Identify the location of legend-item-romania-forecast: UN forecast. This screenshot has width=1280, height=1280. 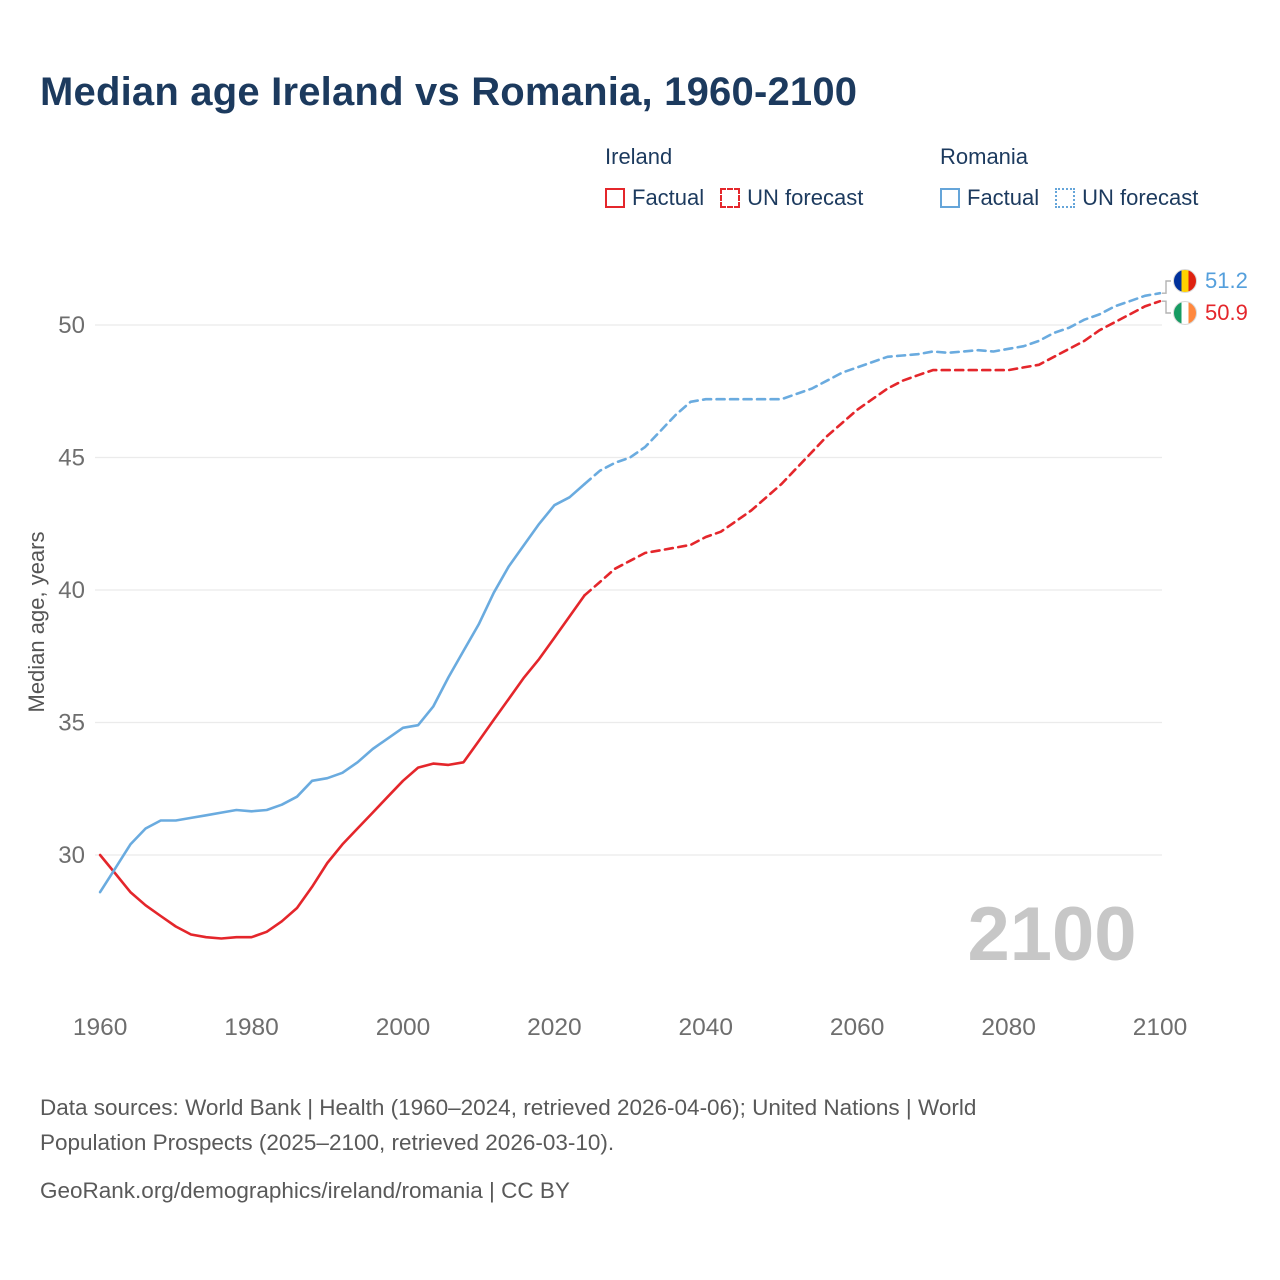
(1126, 198).